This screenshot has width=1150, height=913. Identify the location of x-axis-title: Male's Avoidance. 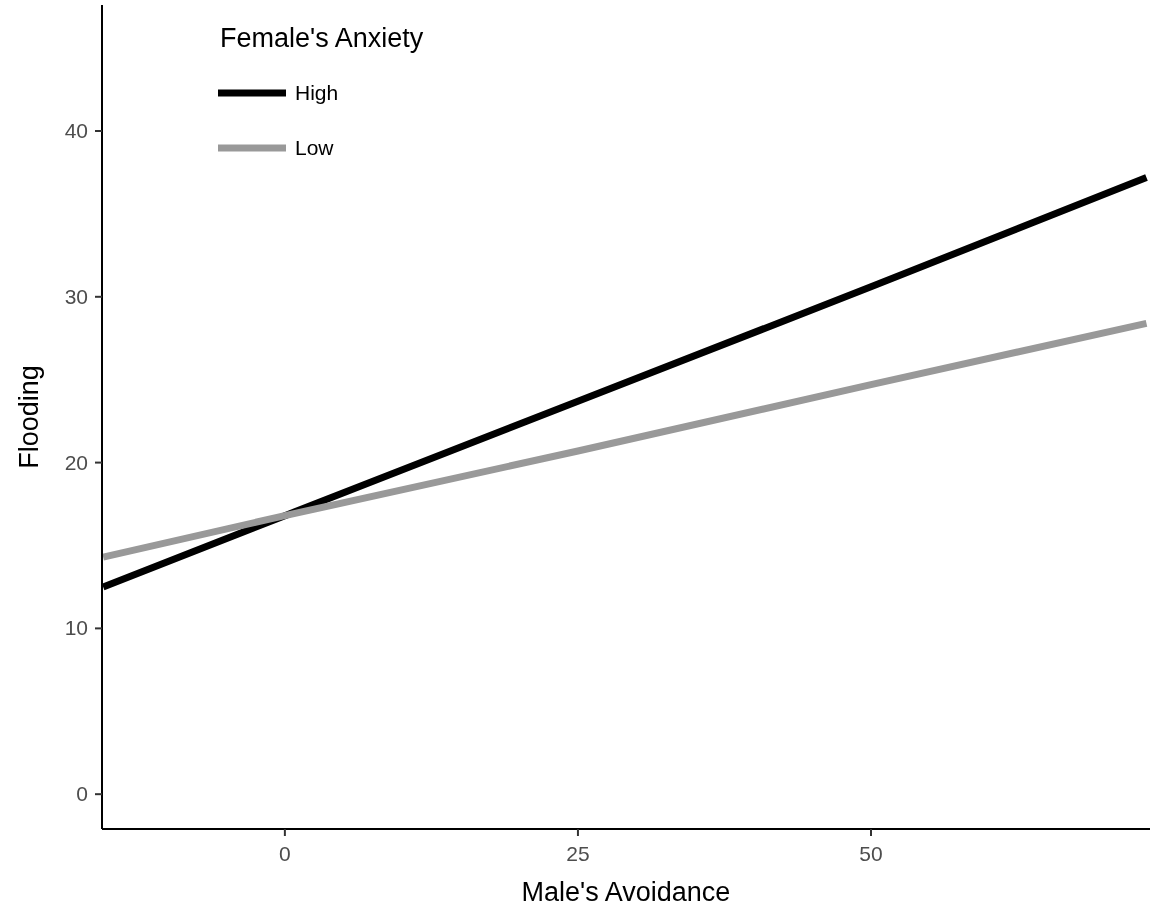
(626, 892).